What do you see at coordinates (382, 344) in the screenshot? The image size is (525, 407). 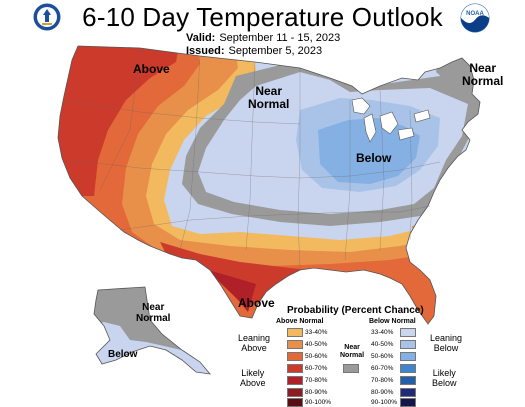 I see `legend-range-below-1: 40-50%` at bounding box center [382, 344].